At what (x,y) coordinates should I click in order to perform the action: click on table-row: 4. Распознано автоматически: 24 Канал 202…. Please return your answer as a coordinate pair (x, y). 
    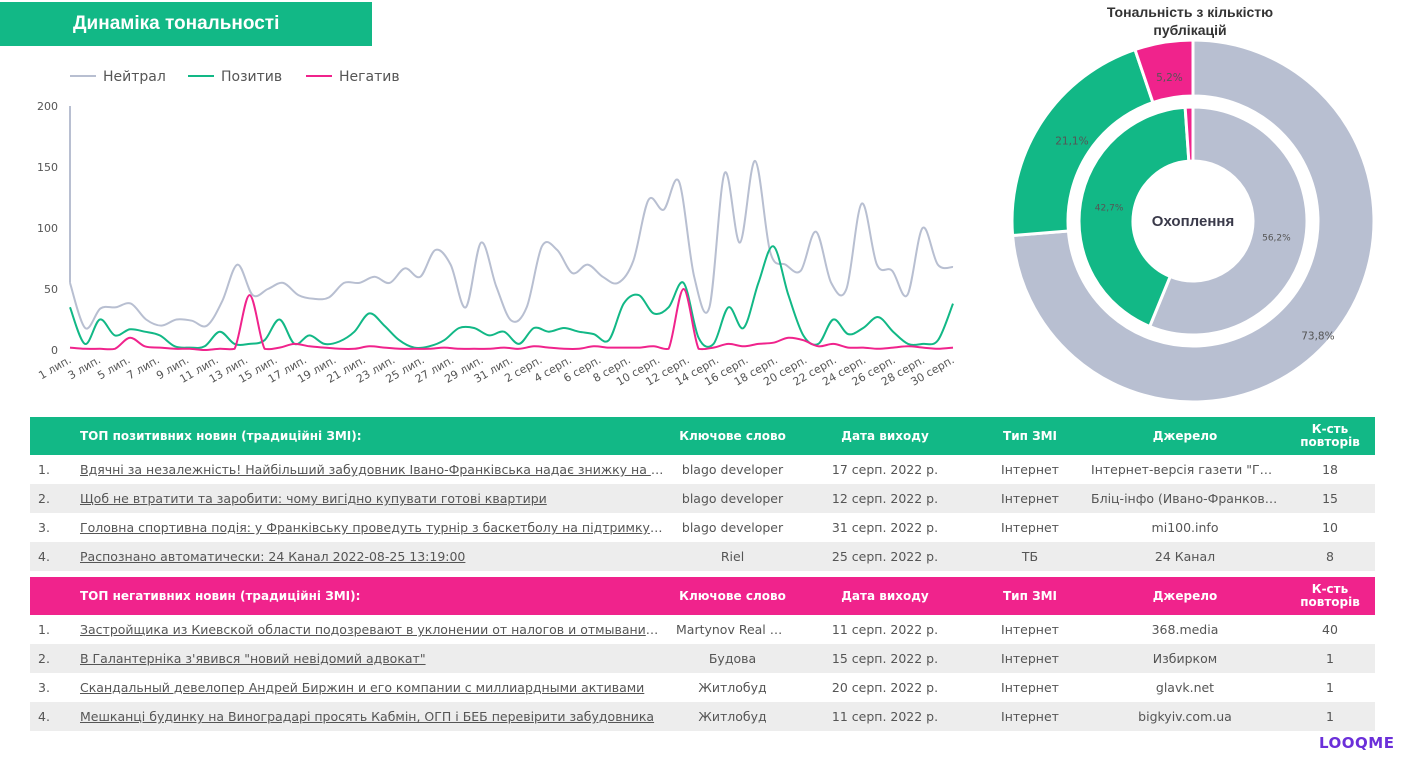
    Looking at the image, I should click on (703, 556).